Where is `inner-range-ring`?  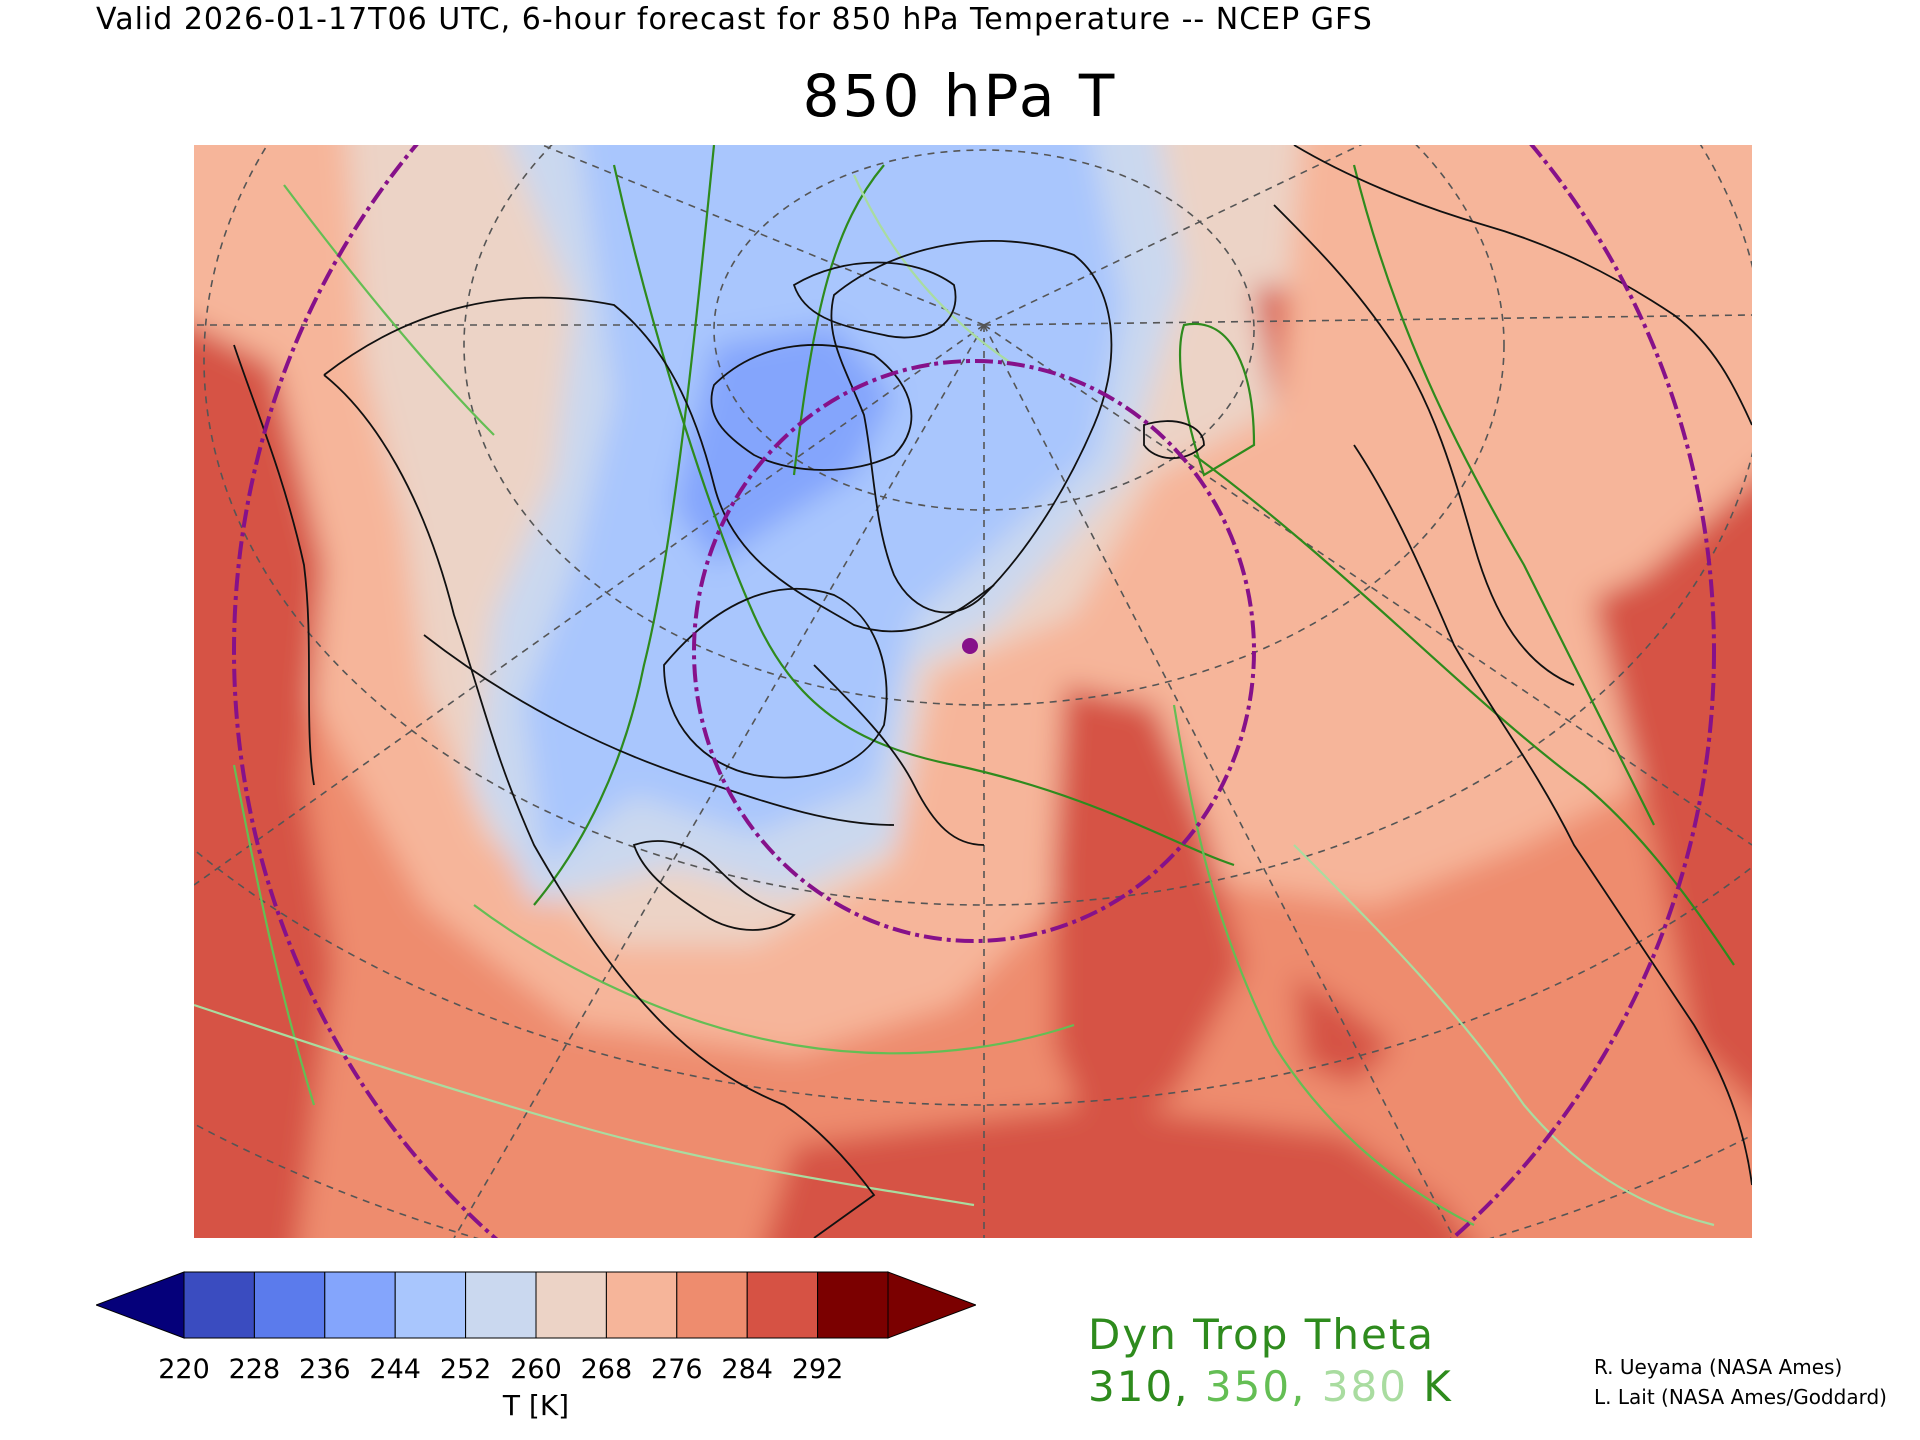
inner-range-ring is located at coordinates (974, 651).